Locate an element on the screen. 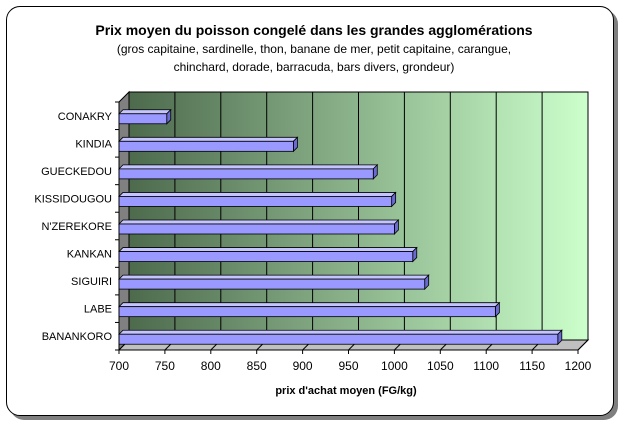  x-tick-label: 750 is located at coordinates (165, 366).